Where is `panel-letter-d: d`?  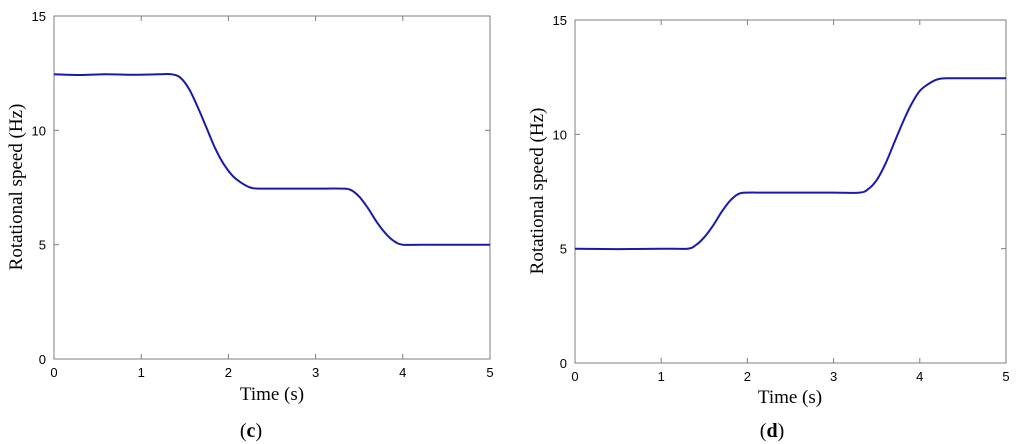 panel-letter-d: d is located at coordinates (771, 431).